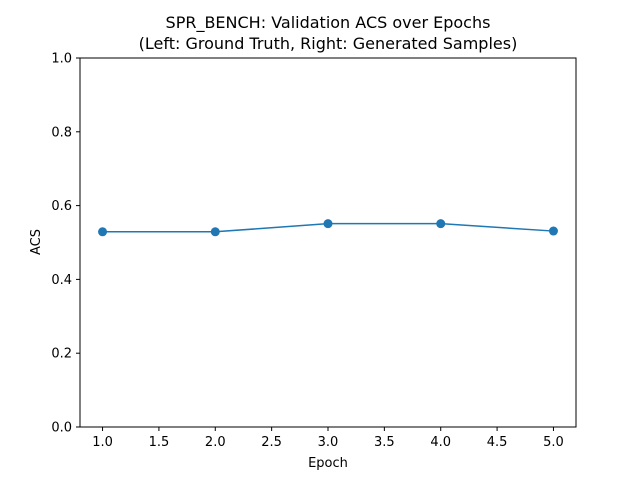 Image resolution: width=640 pixels, height=480 pixels. I want to click on y-axis-ticks: 0.0 0.2 0.4 0.6 0.8 1.0, so click(65, 244).